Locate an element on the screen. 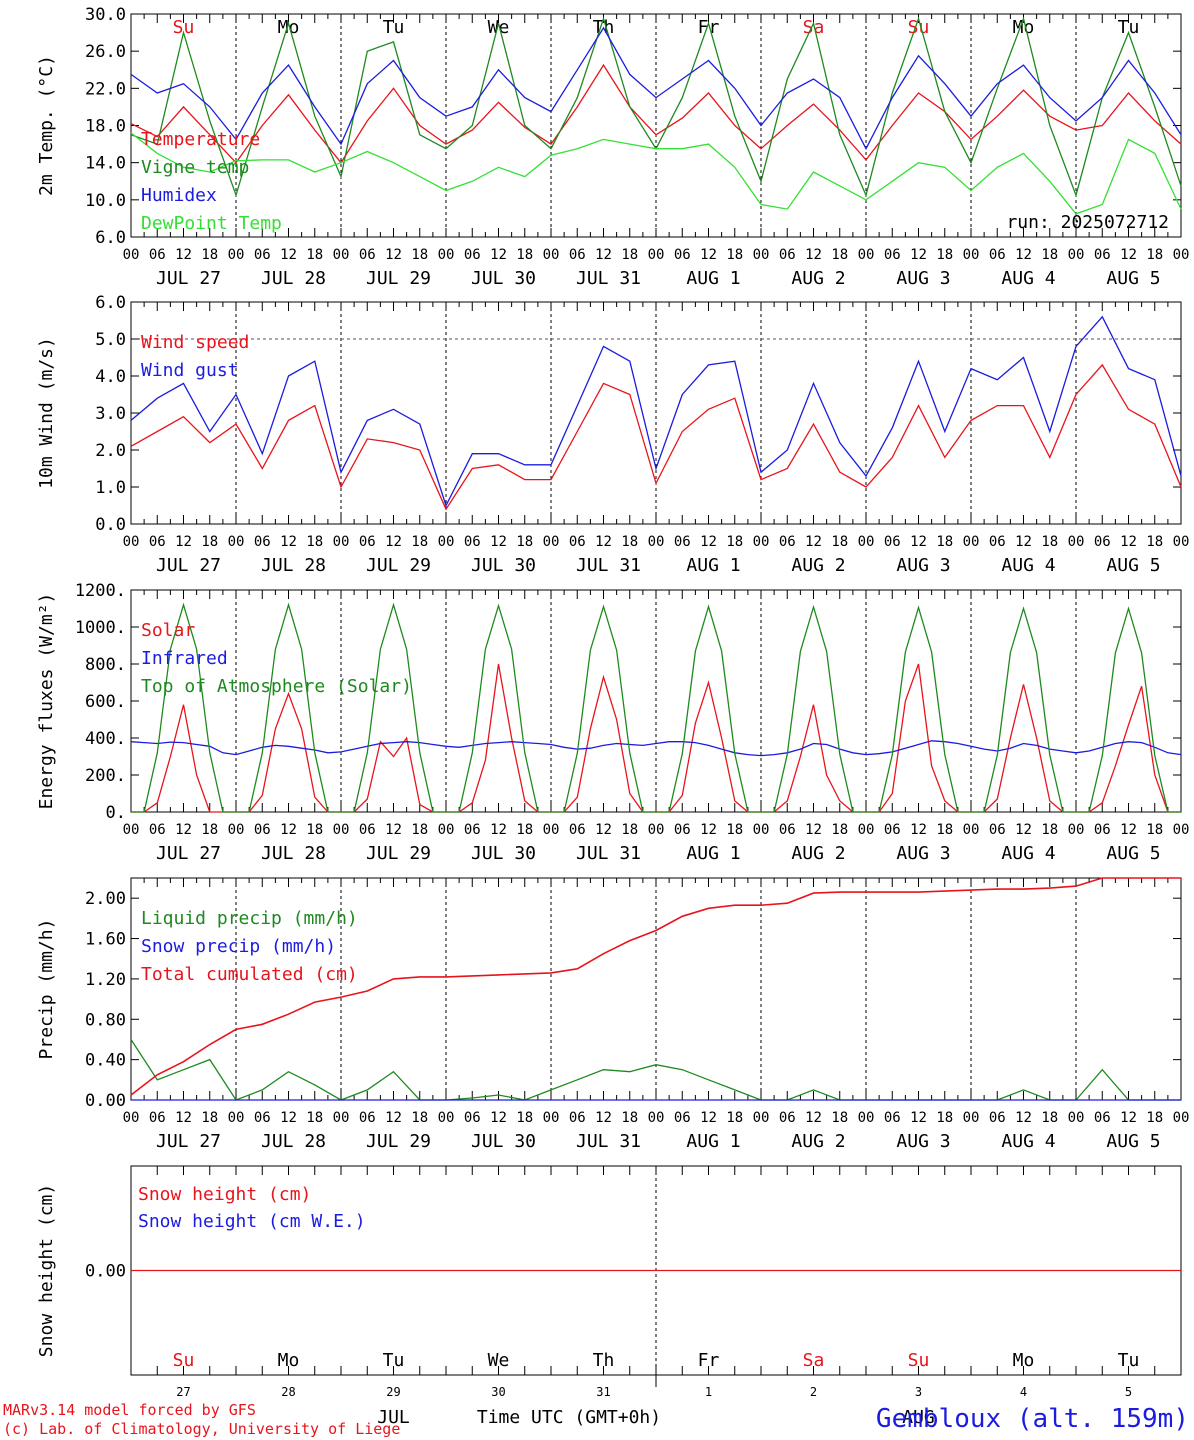  legend-entry: Snow height (cm) is located at coordinates (224, 1194).